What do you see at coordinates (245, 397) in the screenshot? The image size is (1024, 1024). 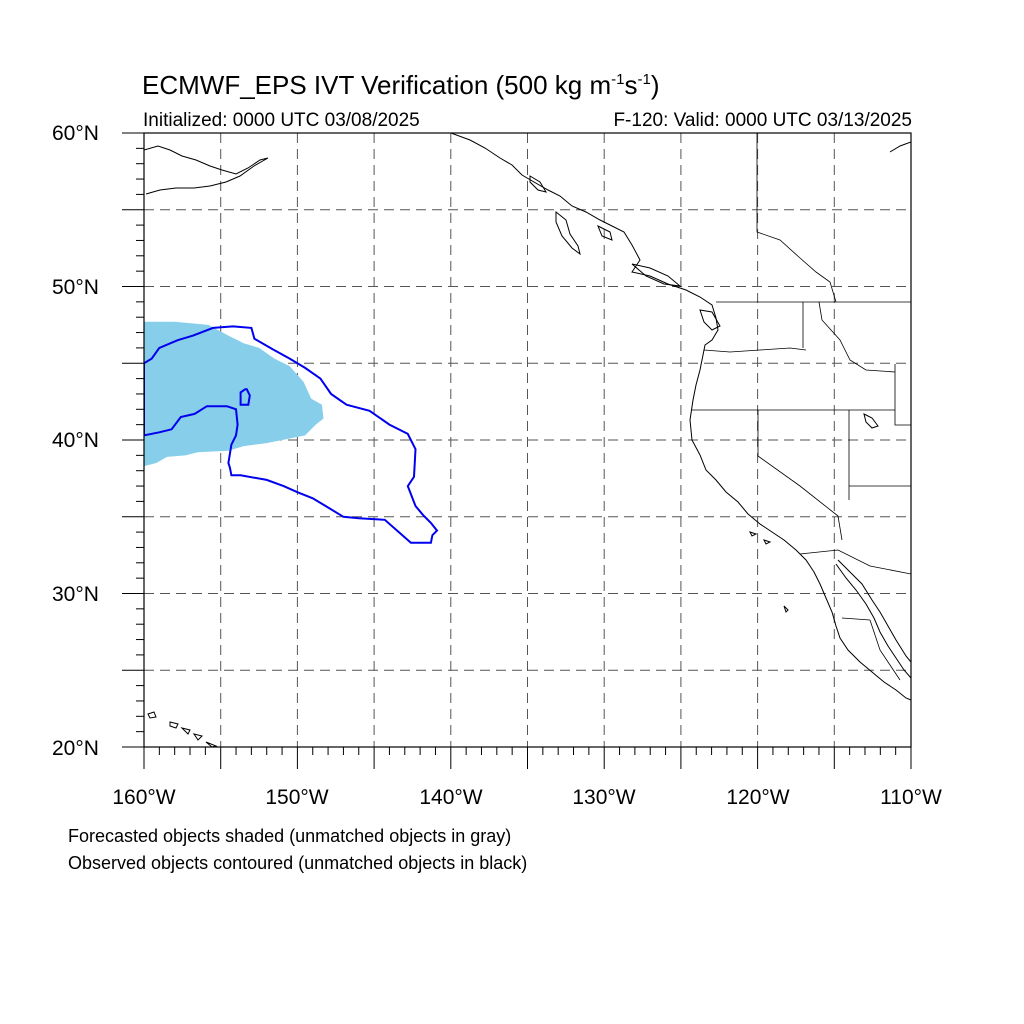 I see `observed-object-hole` at bounding box center [245, 397].